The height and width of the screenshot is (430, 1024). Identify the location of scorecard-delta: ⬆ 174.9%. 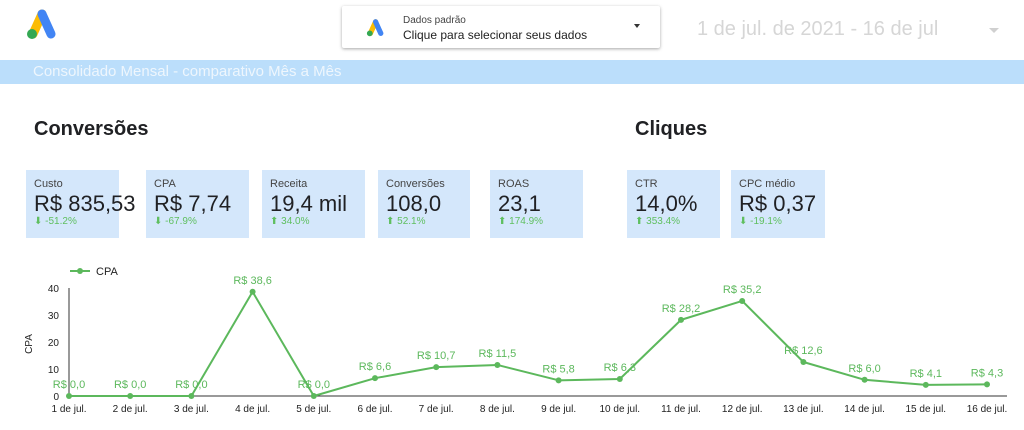
(521, 221).